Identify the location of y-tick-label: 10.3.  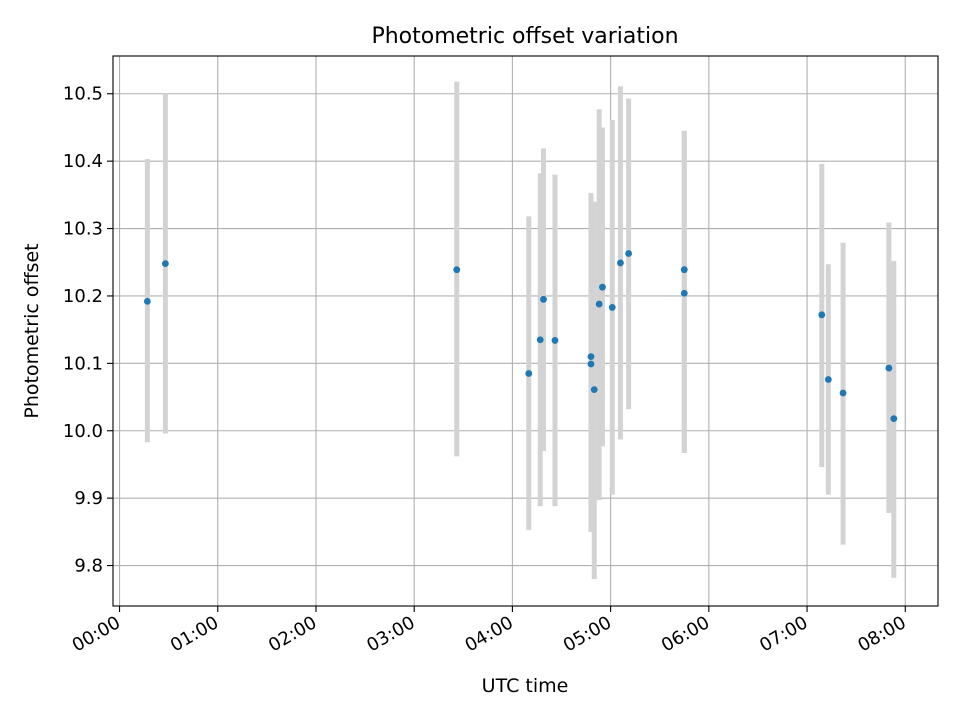
(83, 229).